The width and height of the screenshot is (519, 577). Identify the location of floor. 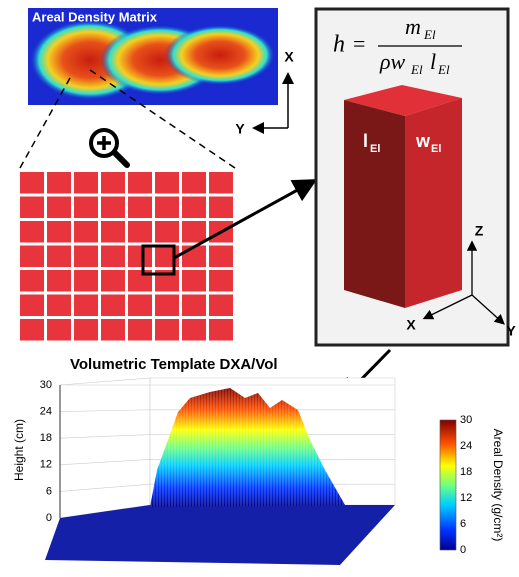
(220, 535).